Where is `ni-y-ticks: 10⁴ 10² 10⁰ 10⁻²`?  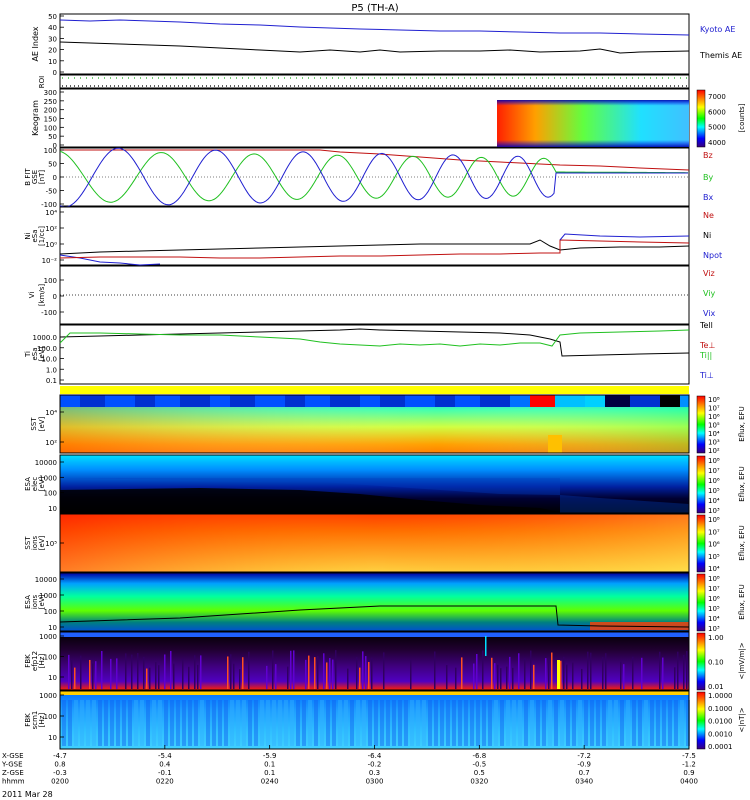 ni-y-ticks: 10⁴ 10² 10⁰ 10⁻² is located at coordinates (53, 237).